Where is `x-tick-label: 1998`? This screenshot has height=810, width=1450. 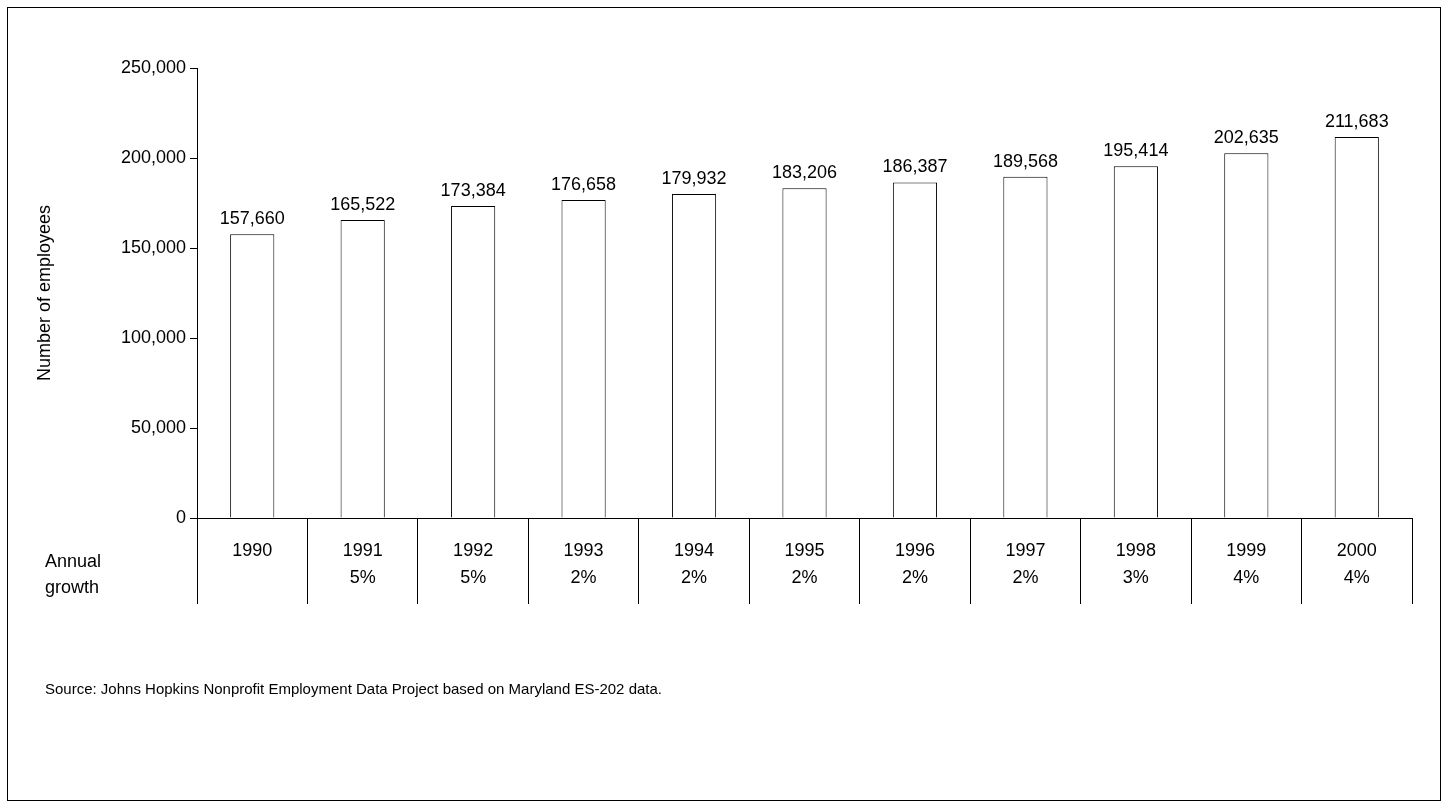 x-tick-label: 1998 is located at coordinates (1135, 549).